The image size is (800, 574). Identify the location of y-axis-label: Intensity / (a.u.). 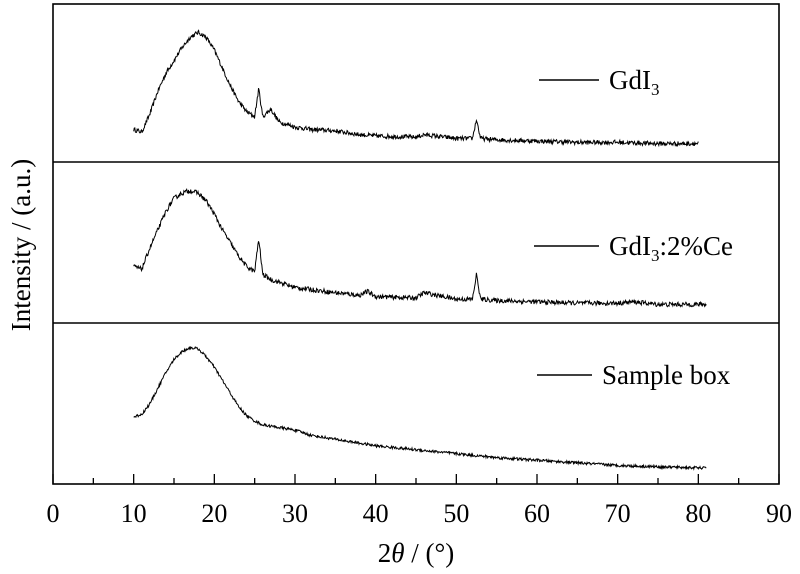
(21, 245).